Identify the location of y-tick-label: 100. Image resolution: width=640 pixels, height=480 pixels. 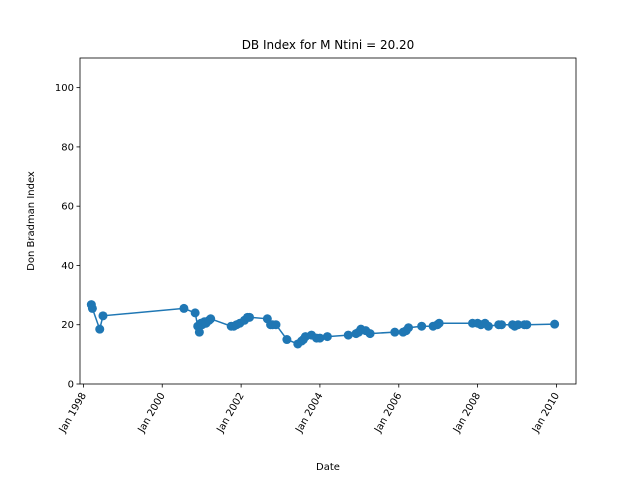
(64, 88).